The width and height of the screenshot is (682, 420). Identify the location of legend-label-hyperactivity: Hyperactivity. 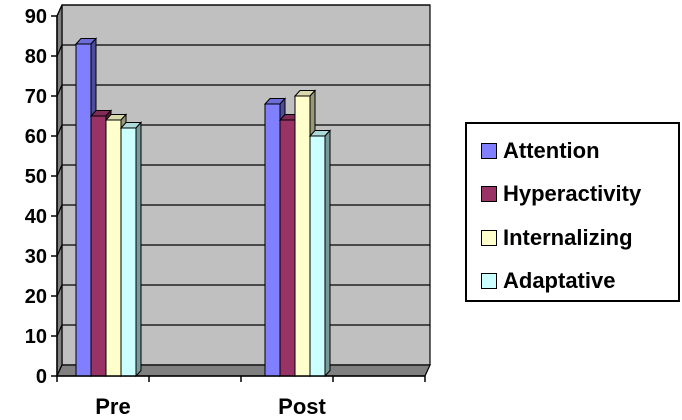
(572, 193).